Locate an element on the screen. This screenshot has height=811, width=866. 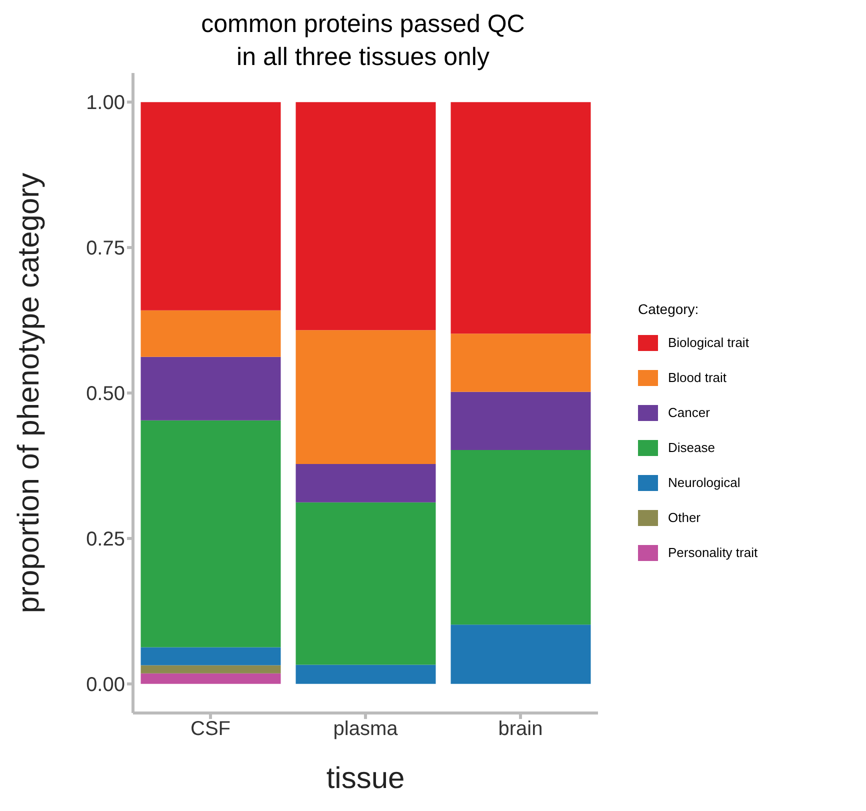
y-tick-label: 0.75 is located at coordinates (105, 249).